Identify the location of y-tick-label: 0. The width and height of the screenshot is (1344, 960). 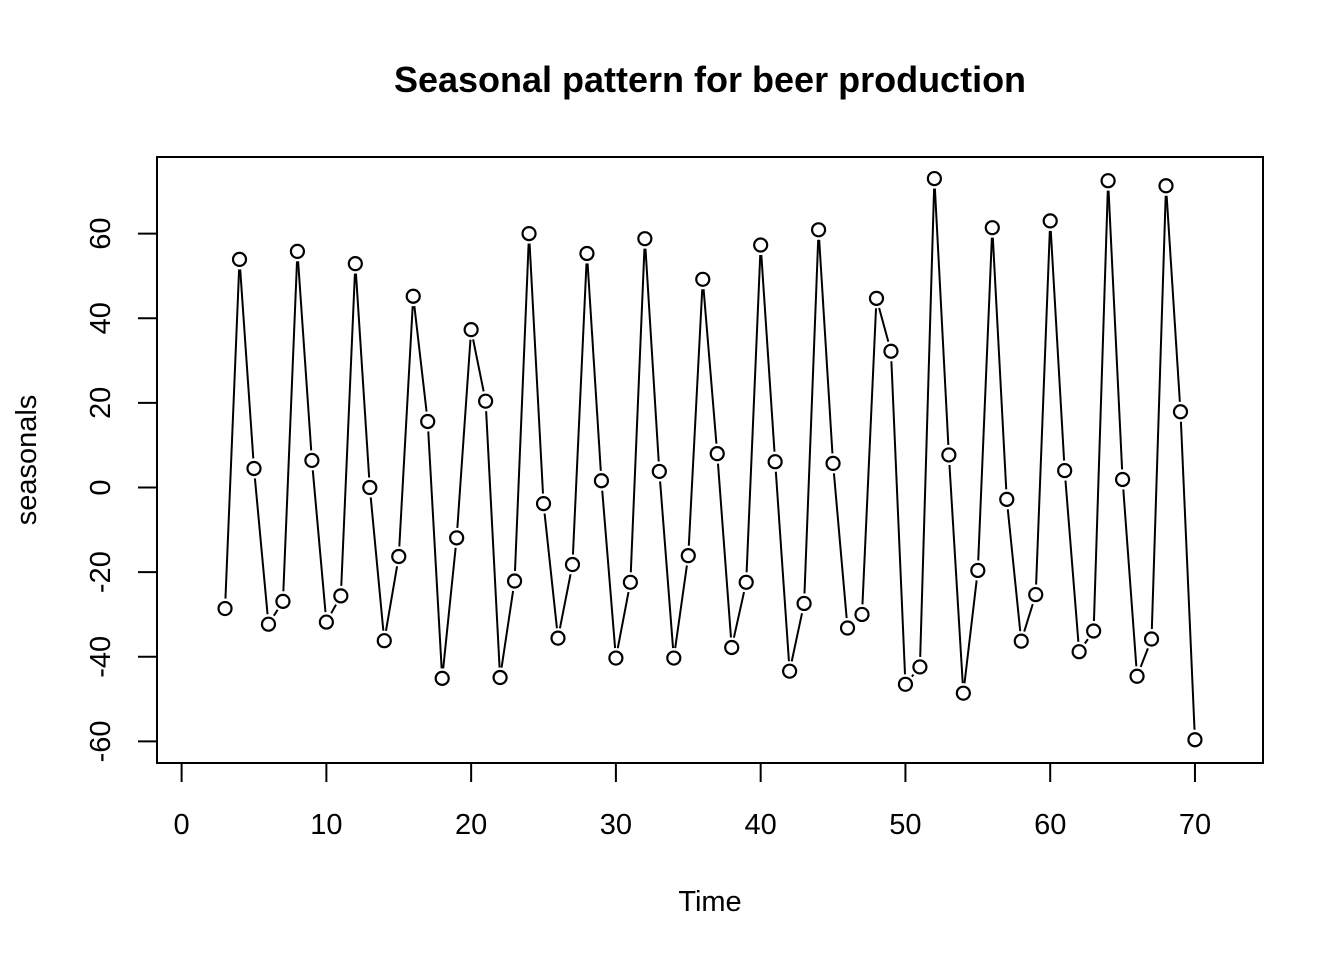
(101, 487).